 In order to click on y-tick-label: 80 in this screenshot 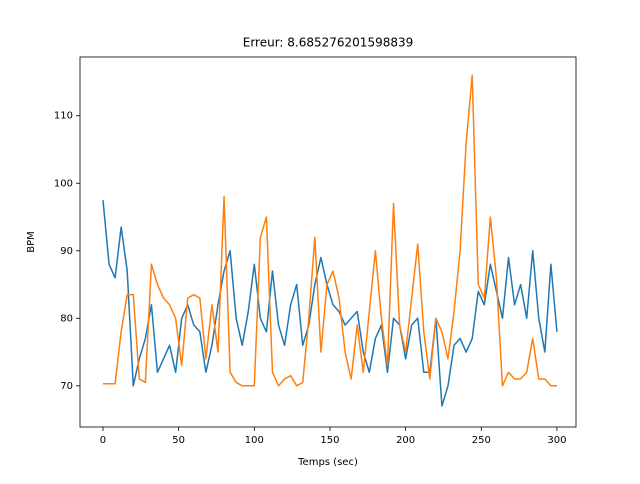, I will do `click(66, 318)`.